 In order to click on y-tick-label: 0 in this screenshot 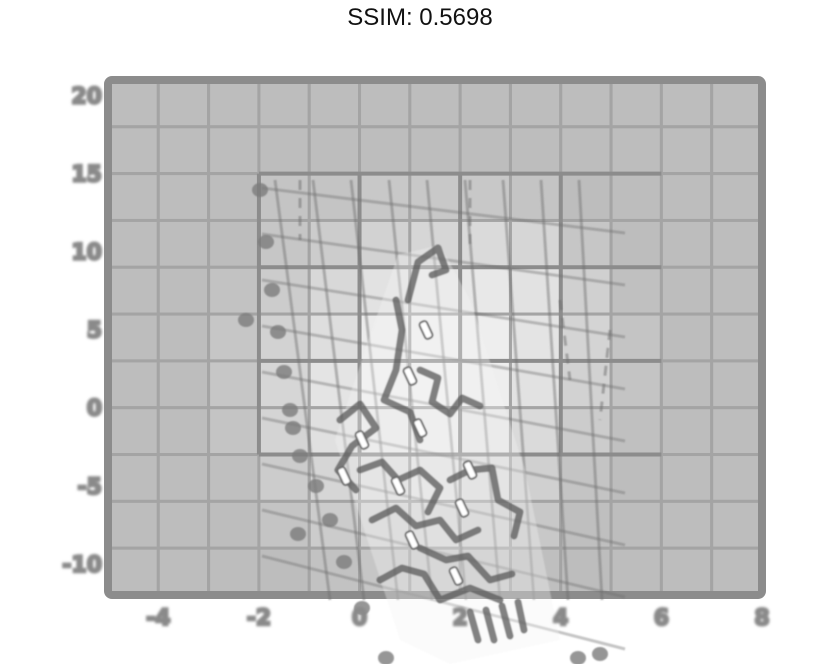, I will do `click(94, 409)`.